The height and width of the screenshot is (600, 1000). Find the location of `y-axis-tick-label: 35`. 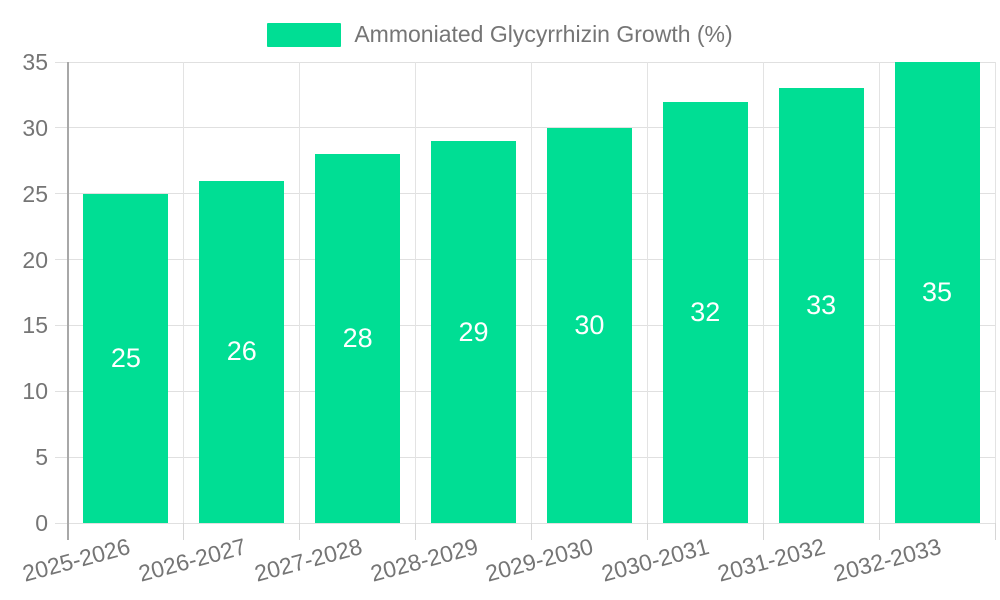

y-axis-tick-label: 35 is located at coordinates (35, 62).